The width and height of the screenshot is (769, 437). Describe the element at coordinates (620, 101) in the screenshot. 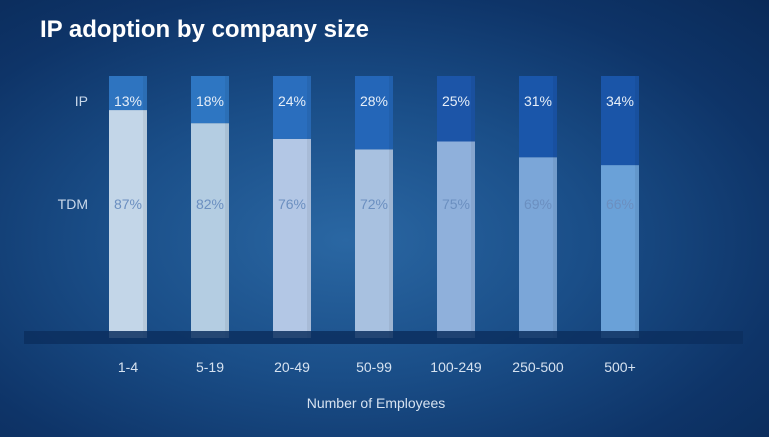

I see `data-label-ip-500+: 34%` at that location.